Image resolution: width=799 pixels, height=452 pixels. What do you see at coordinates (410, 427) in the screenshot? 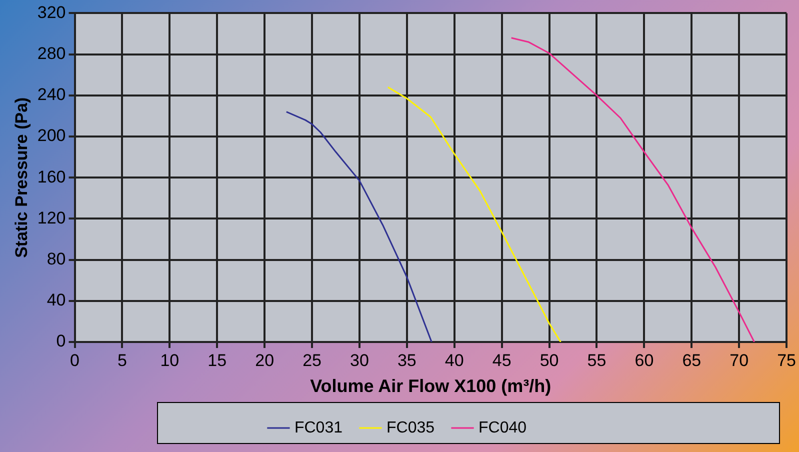
I see `legend-label: FC035` at bounding box center [410, 427].